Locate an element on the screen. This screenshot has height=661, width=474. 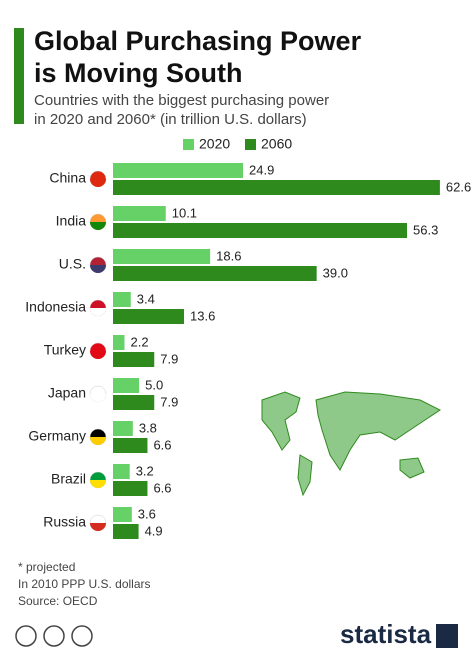
value-label: 3.2 is located at coordinates (145, 470).